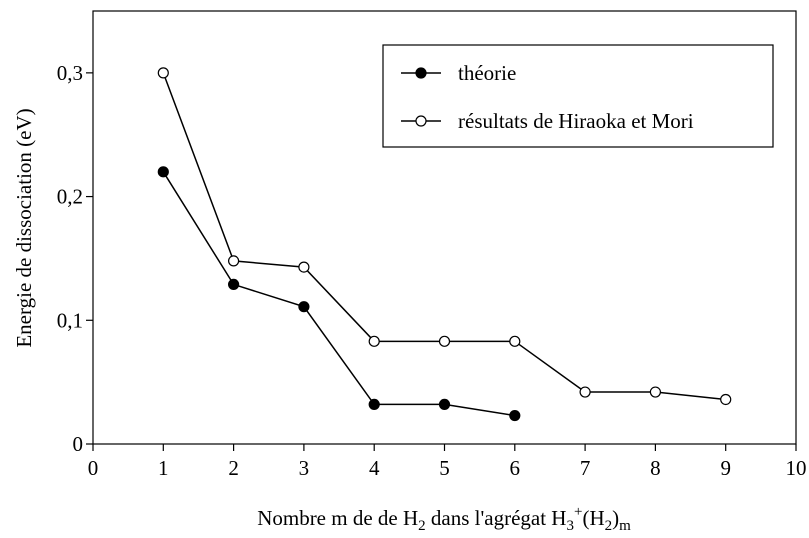 The height and width of the screenshot is (538, 809). Describe the element at coordinates (578, 512) in the screenshot. I see `x-label-part: +` at that location.